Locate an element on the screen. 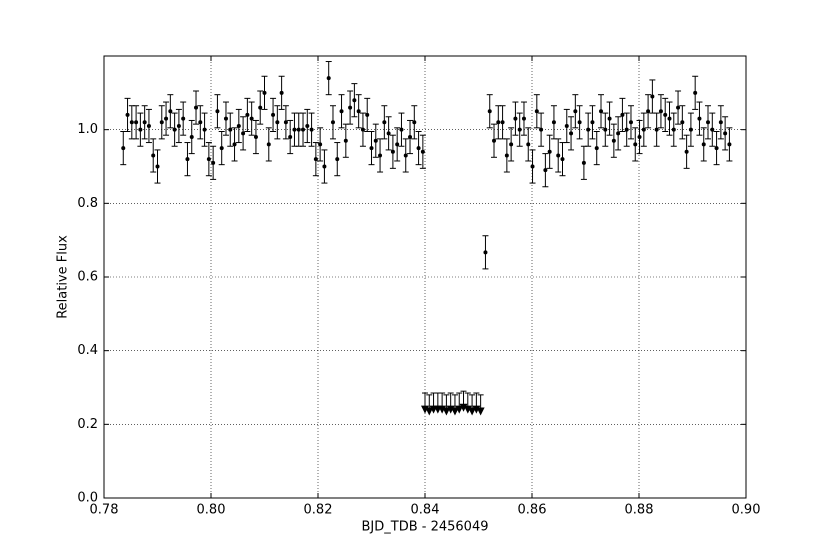 The height and width of the screenshot is (554, 830). y-tick-label: 0.2 is located at coordinates (87, 424).